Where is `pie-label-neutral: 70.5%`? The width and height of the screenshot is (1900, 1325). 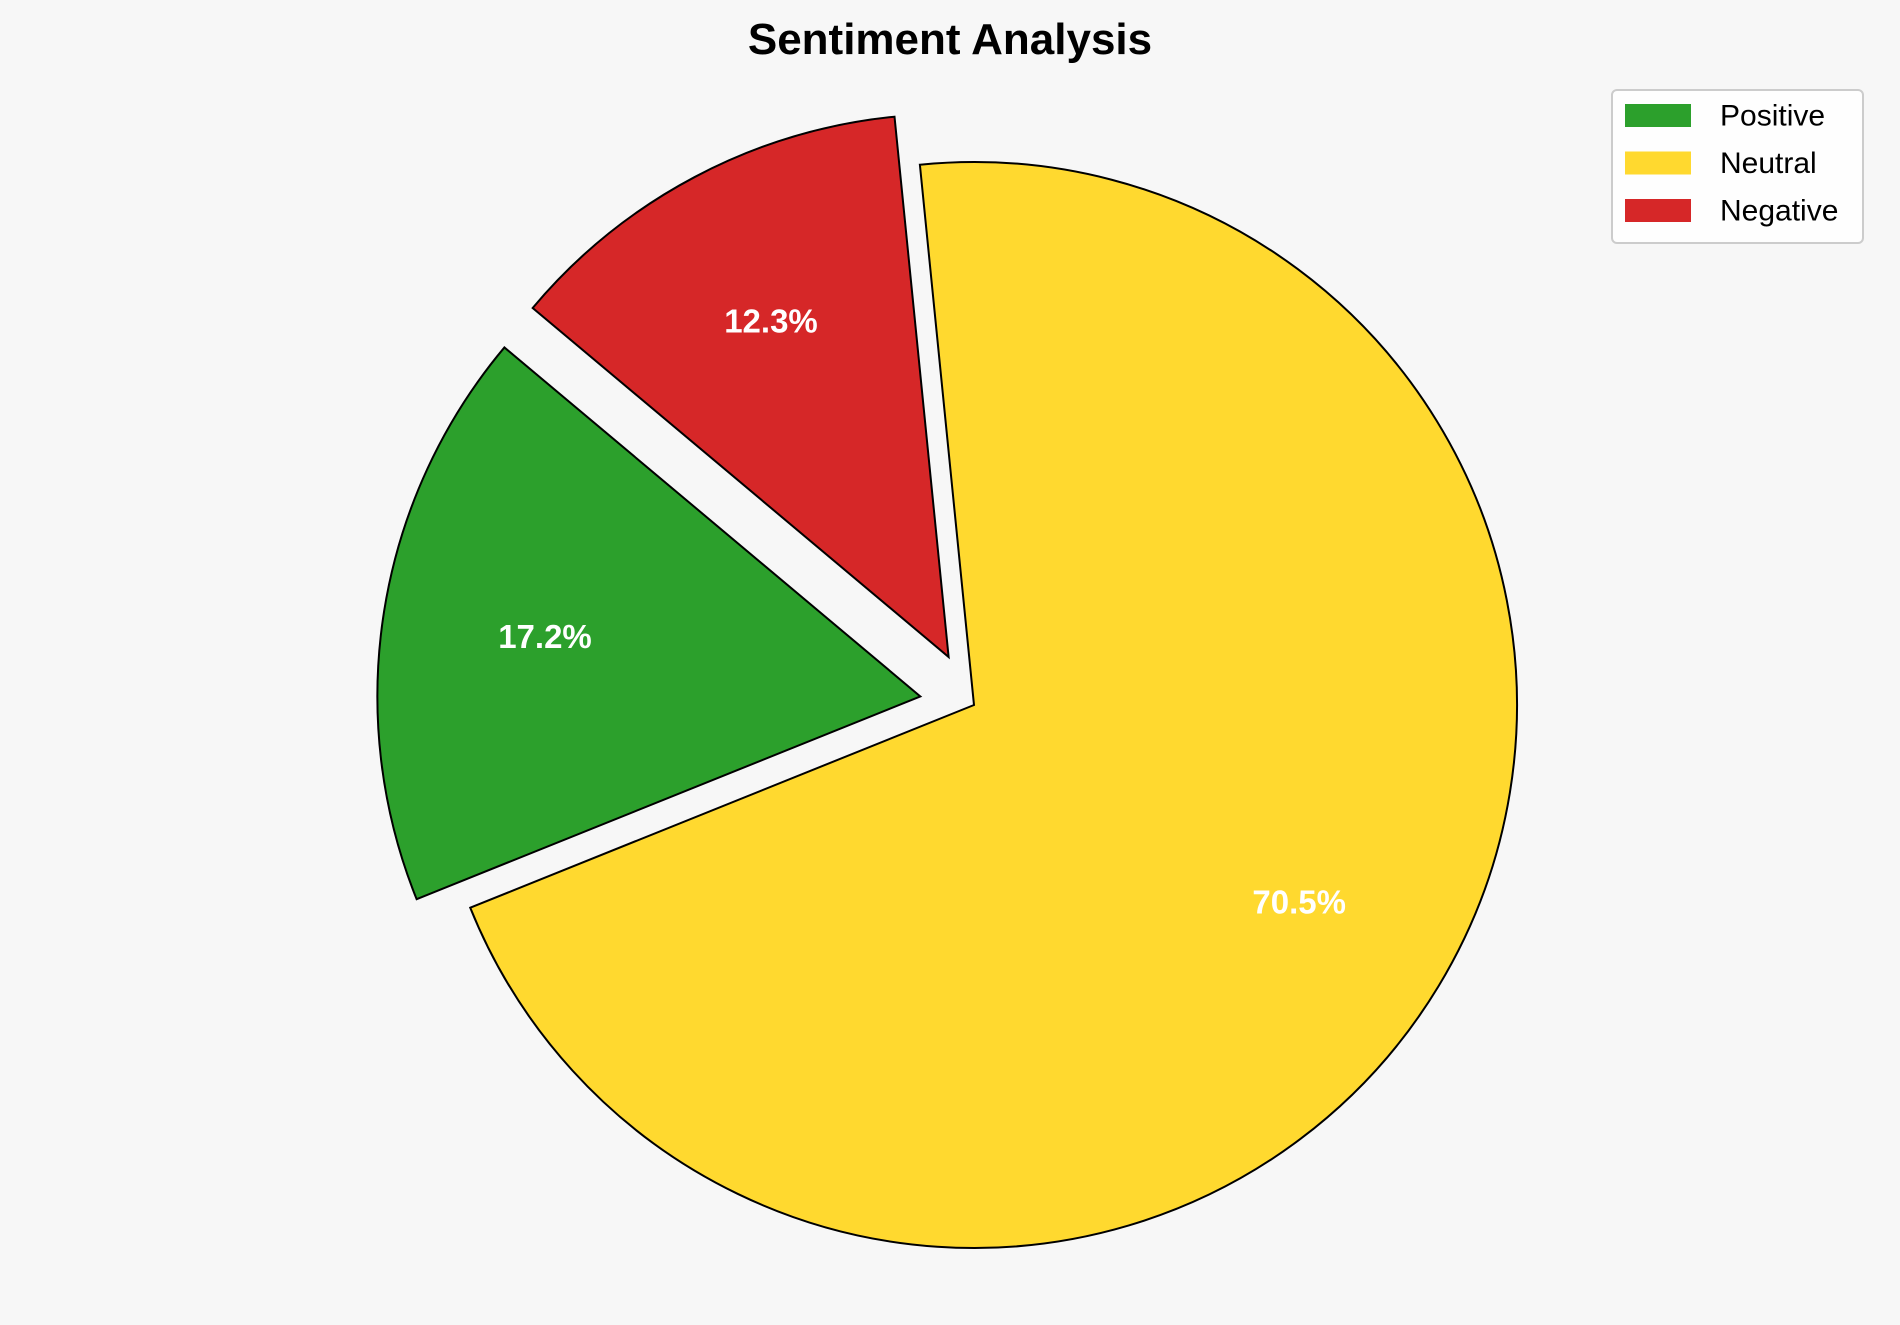
pie-label-neutral: 70.5% is located at coordinates (1299, 901).